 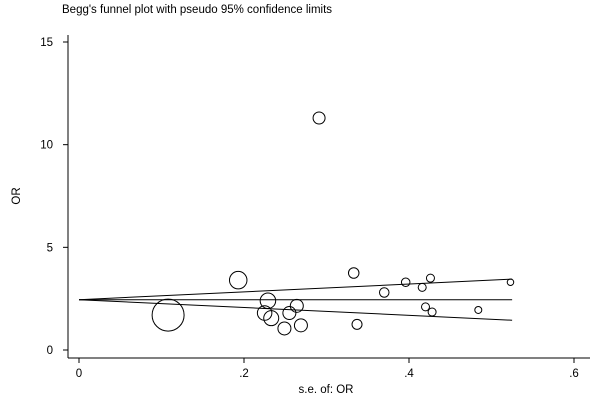 What do you see at coordinates (17, 195) in the screenshot?
I see `y-axis-label: OR` at bounding box center [17, 195].